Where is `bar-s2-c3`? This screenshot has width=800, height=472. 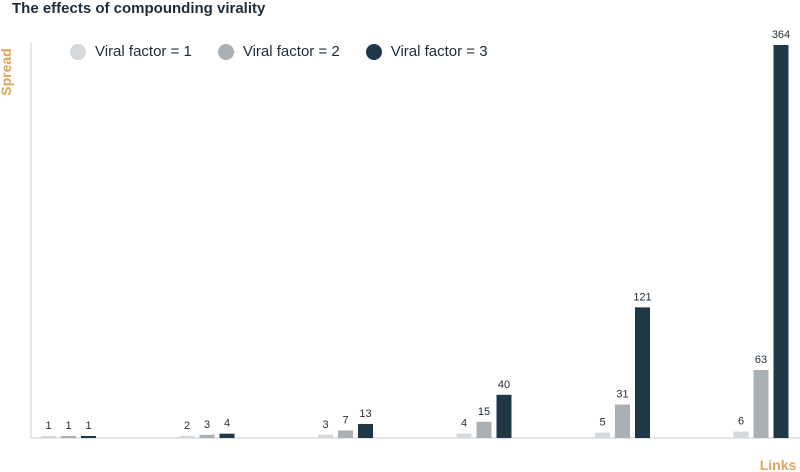
bar-s2-c3 is located at coordinates (345, 434).